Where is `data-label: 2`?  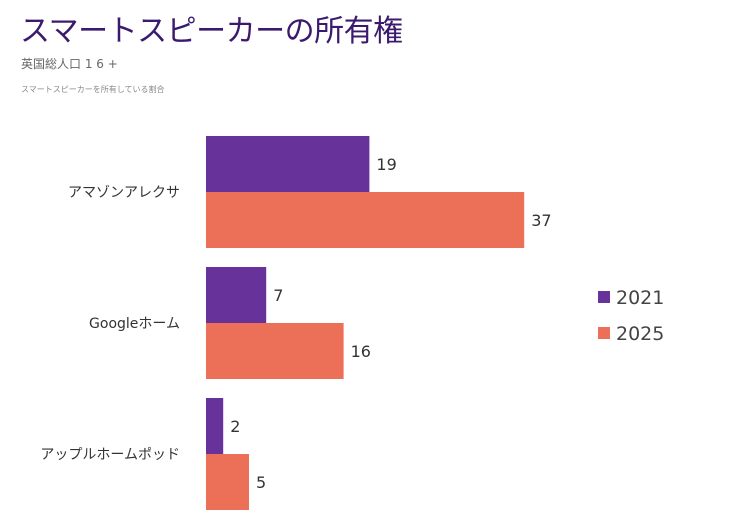 data-label: 2 is located at coordinates (235, 426).